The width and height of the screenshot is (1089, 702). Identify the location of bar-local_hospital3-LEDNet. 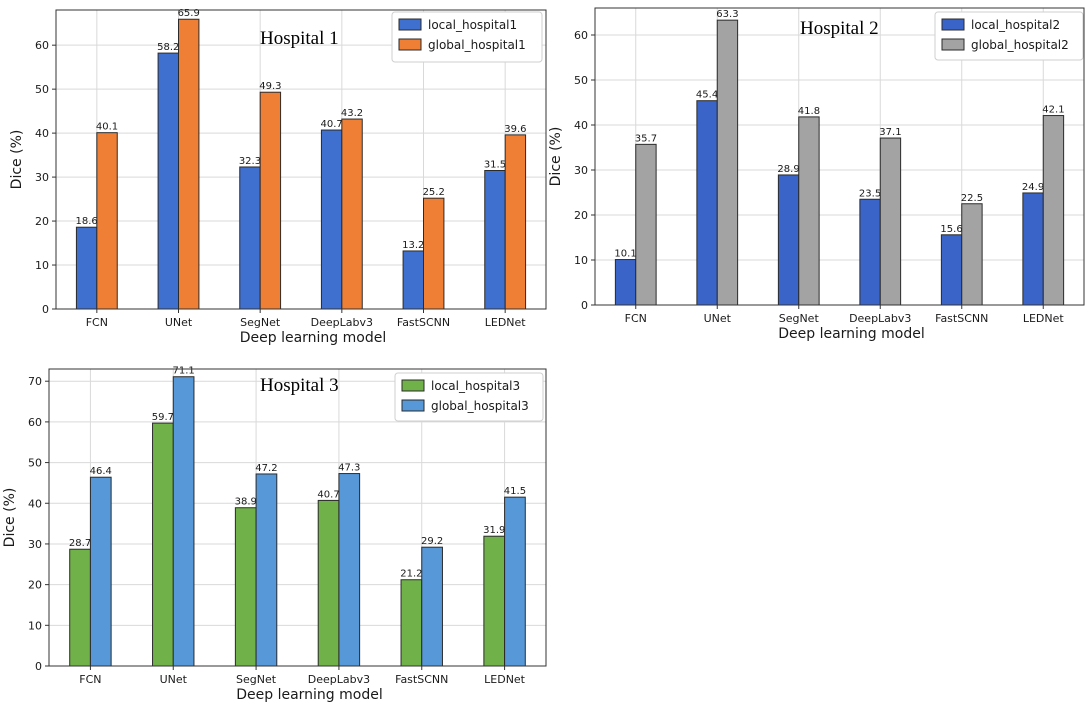
(494, 601).